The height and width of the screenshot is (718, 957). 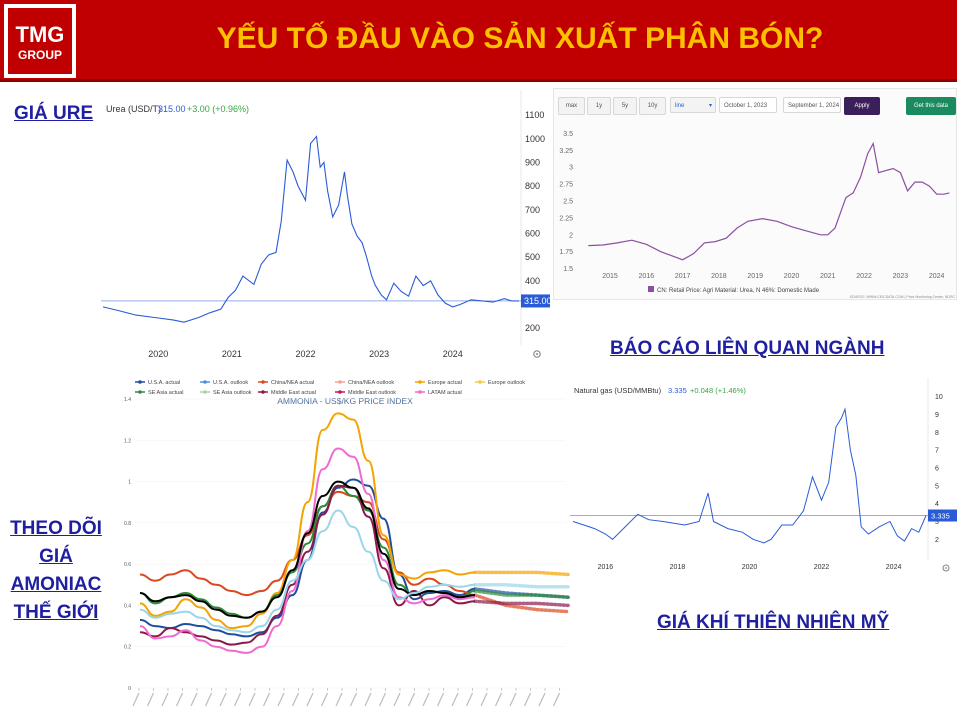 What do you see at coordinates (232, 393) in the screenshot?
I see `ammonia-legend-label: SE Asia outlook` at bounding box center [232, 393].